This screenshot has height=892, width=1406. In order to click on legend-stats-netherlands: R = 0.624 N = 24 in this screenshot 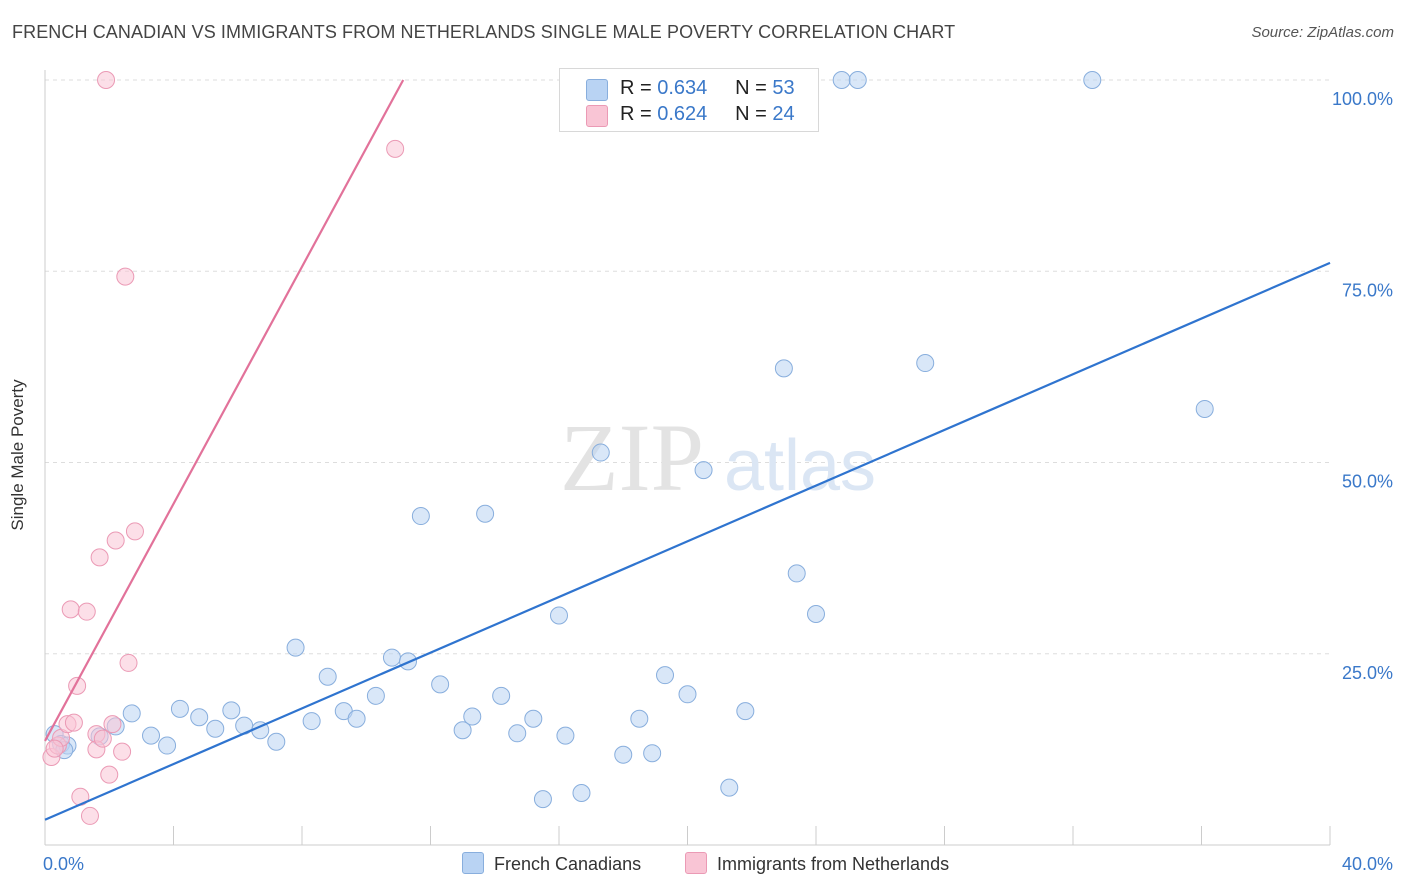, I will do `click(707, 114)`.